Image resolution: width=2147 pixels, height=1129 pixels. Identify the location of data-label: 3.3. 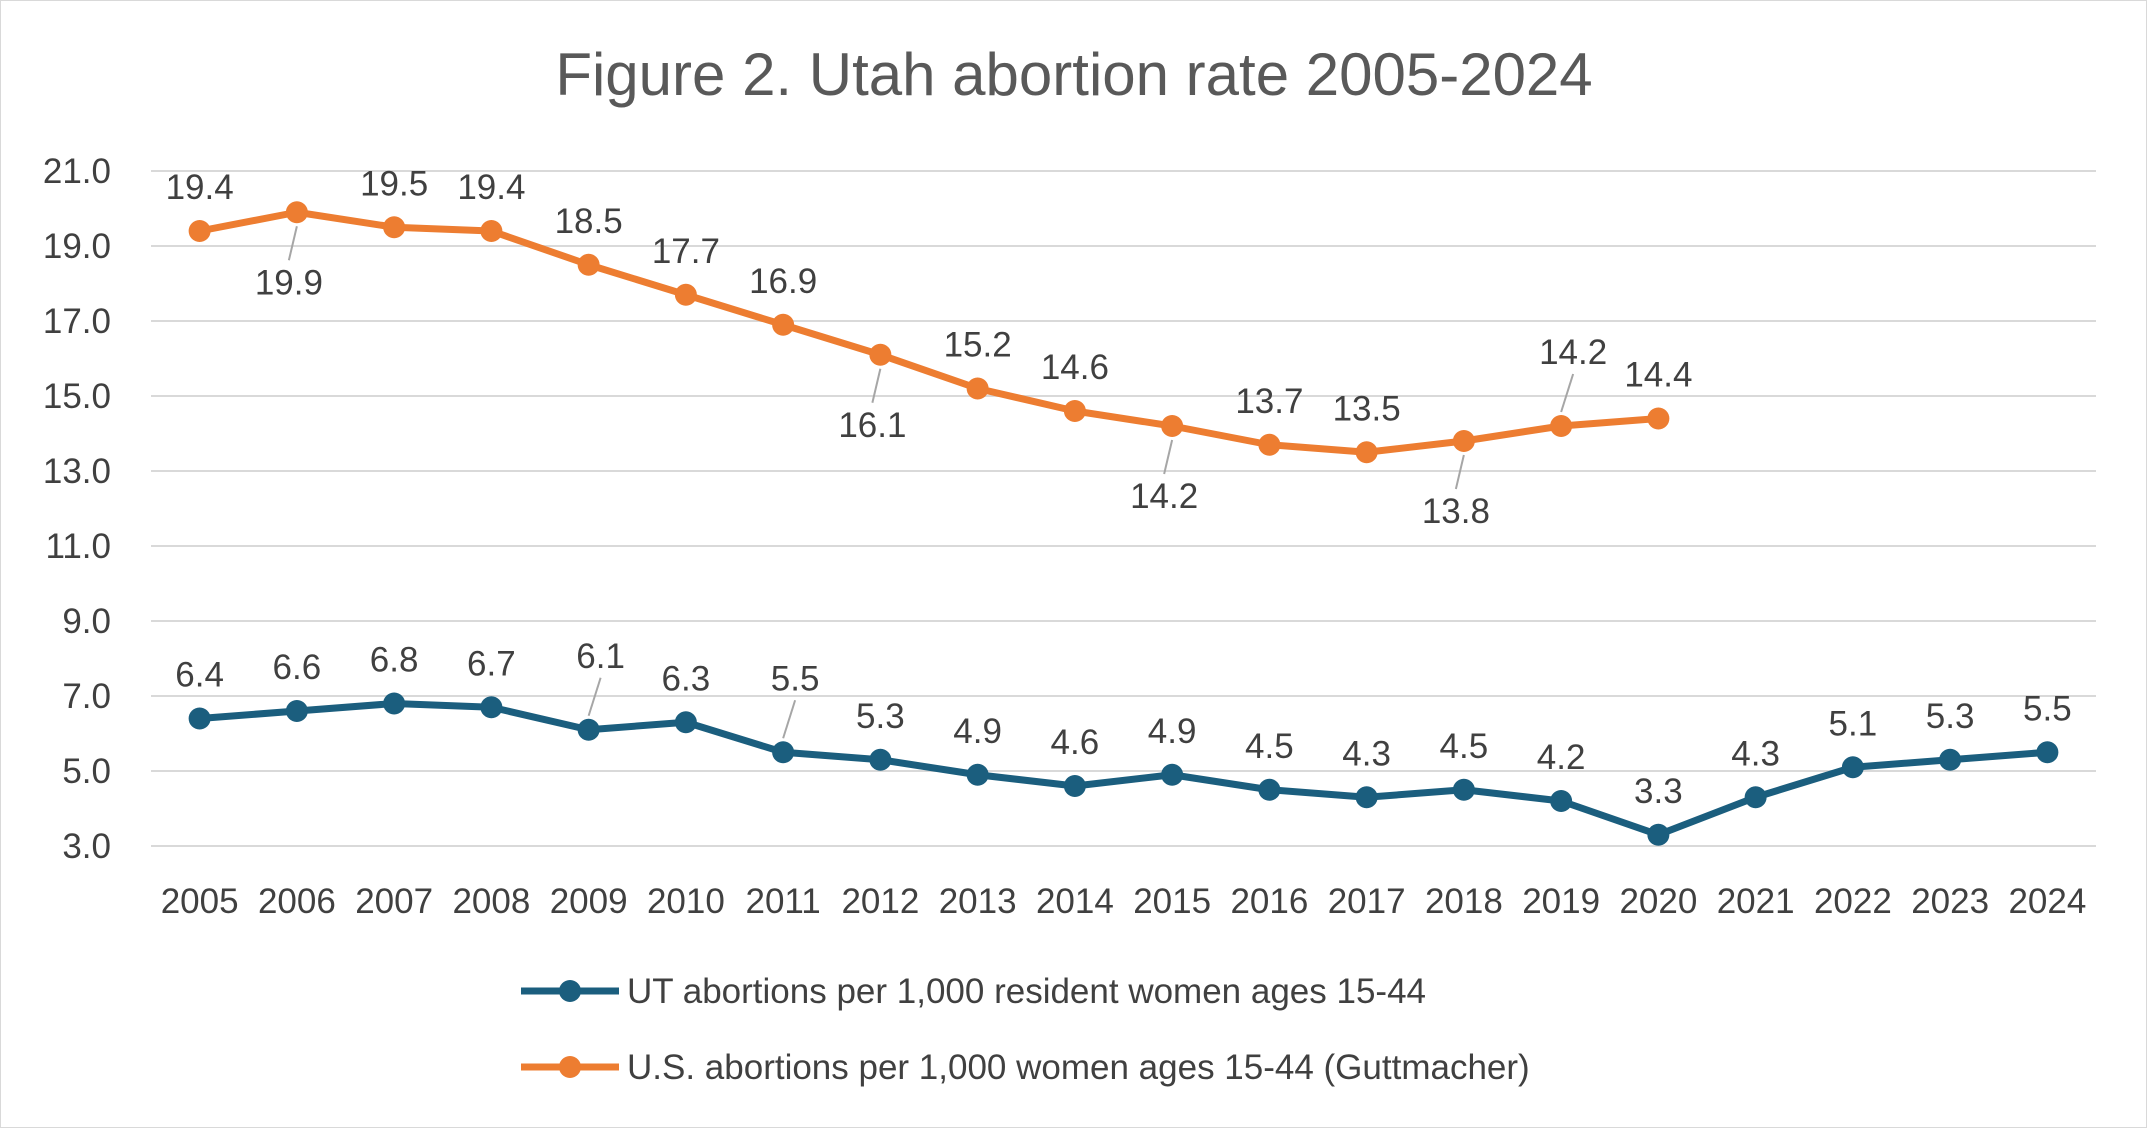
(1658, 791).